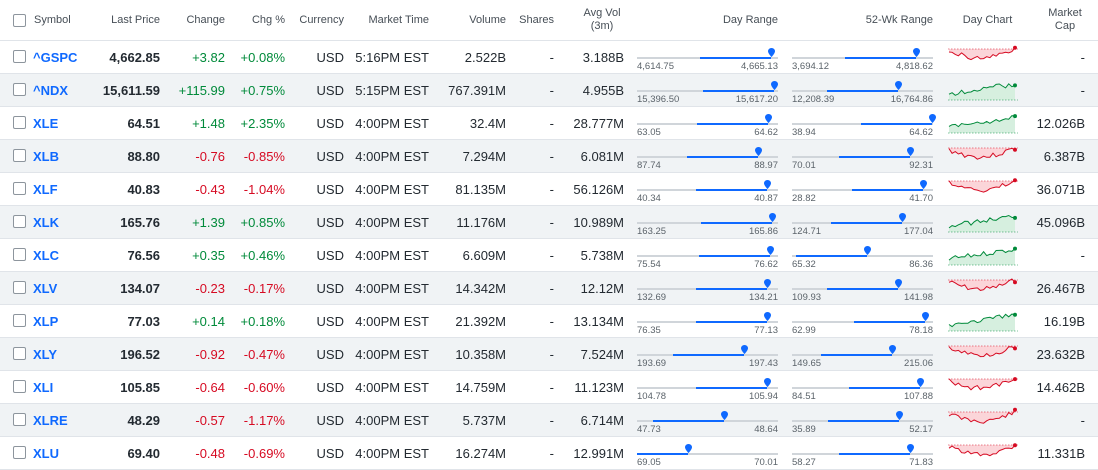 The height and width of the screenshot is (470, 1098). Describe the element at coordinates (921, 165) in the screenshot. I see `52wk-range-high: 92.31` at that location.